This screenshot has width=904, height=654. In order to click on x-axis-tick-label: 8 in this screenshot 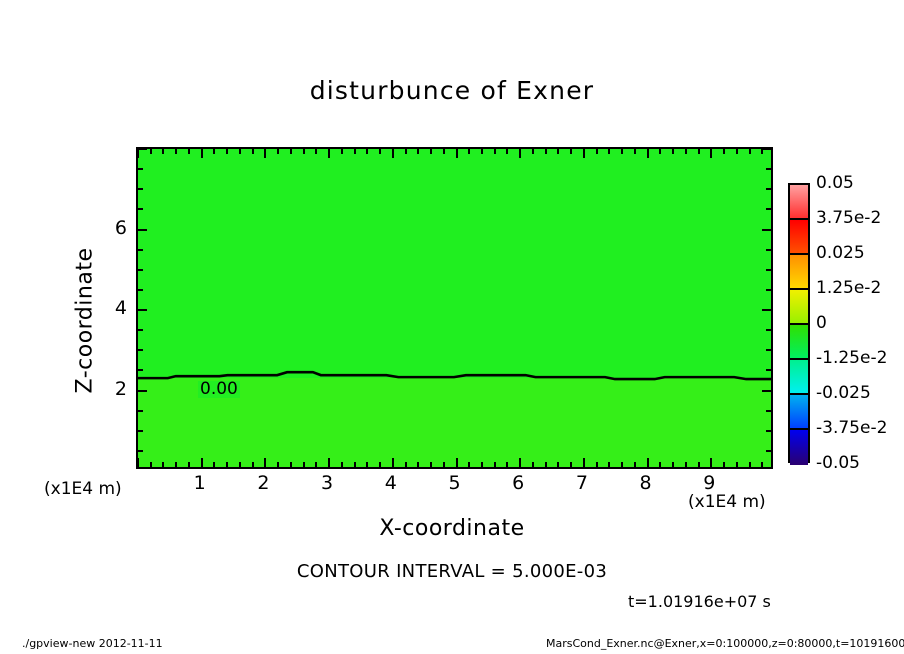, I will do `click(645, 483)`.